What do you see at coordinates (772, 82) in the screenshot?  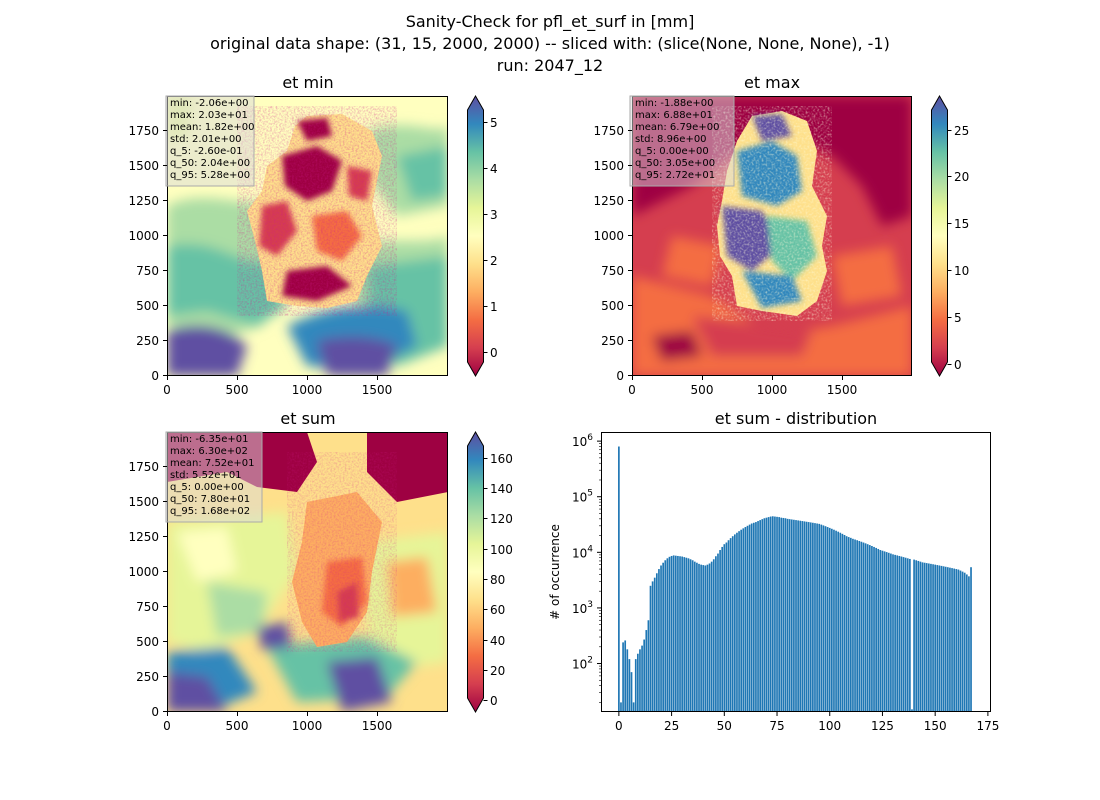 I see `panel-title: et max` at bounding box center [772, 82].